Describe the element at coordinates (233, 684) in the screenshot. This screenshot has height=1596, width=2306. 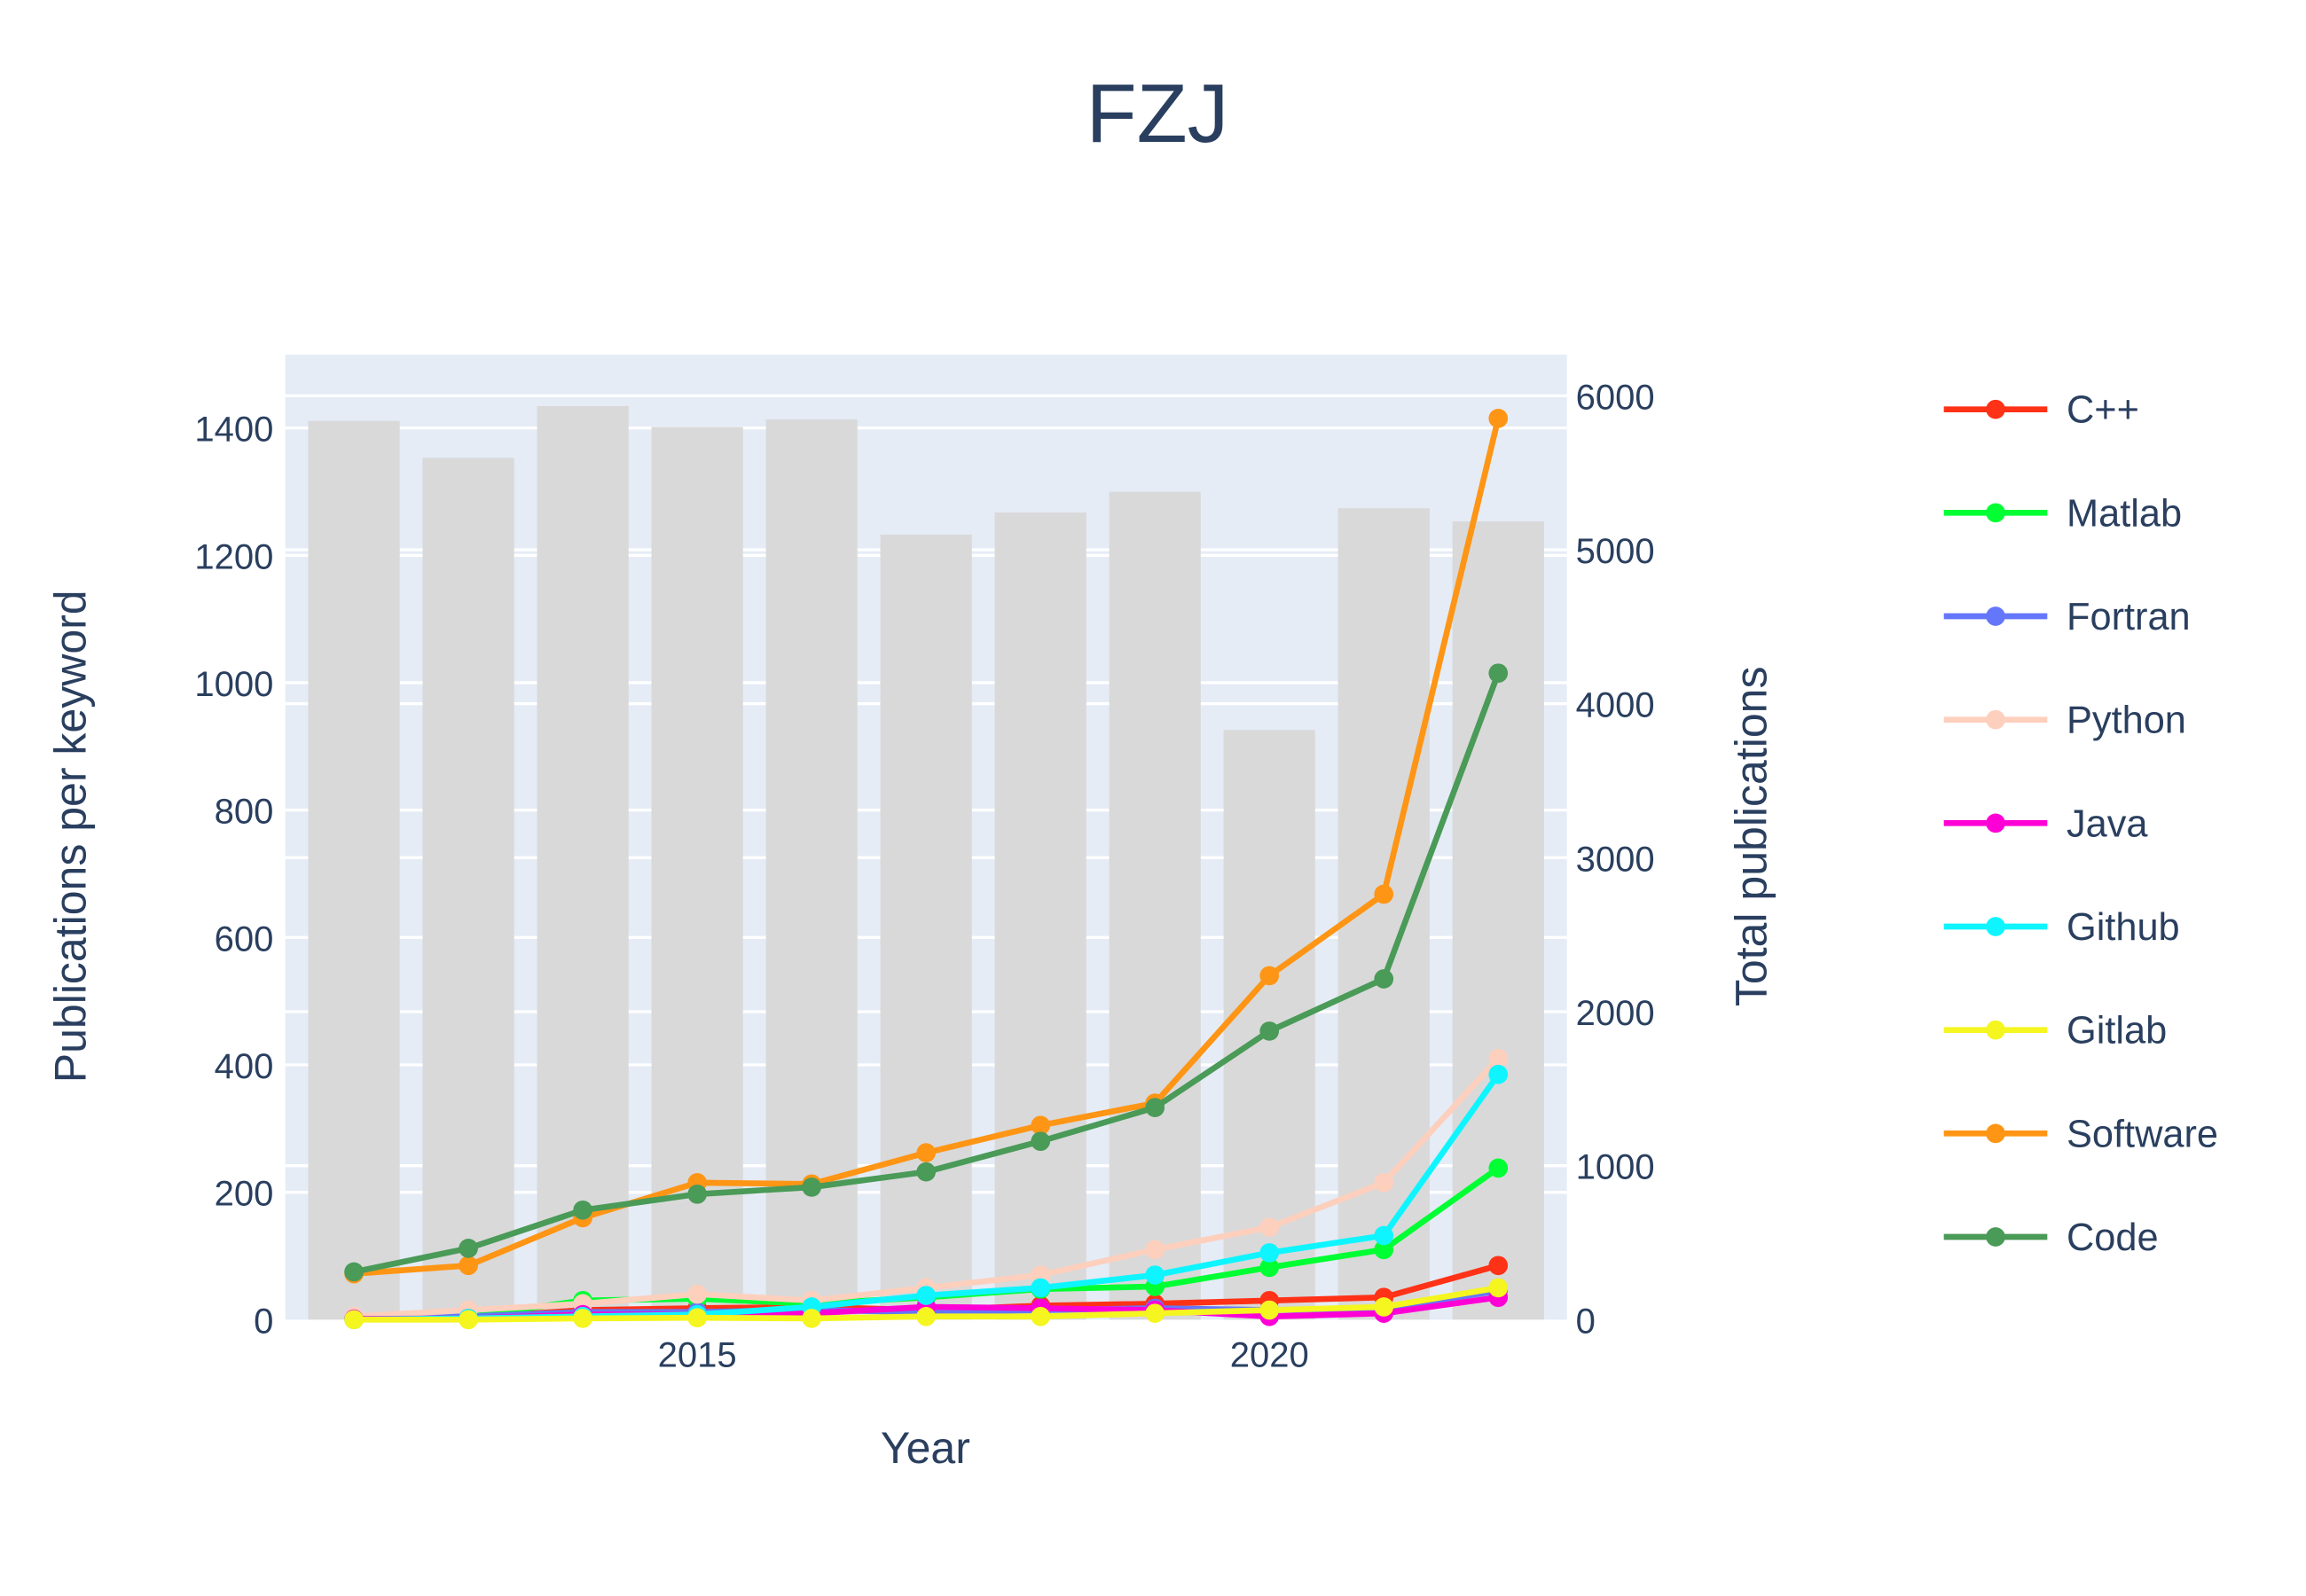
I see `y-tick-label: 1000` at that location.